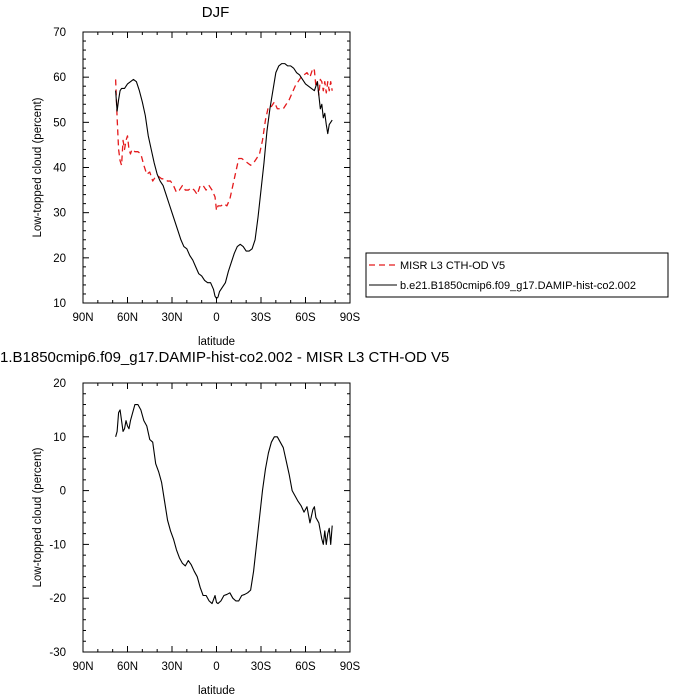  Describe the element at coordinates (216, 318) in the screenshot. I see `top-panel-xtick-label: 0` at that location.